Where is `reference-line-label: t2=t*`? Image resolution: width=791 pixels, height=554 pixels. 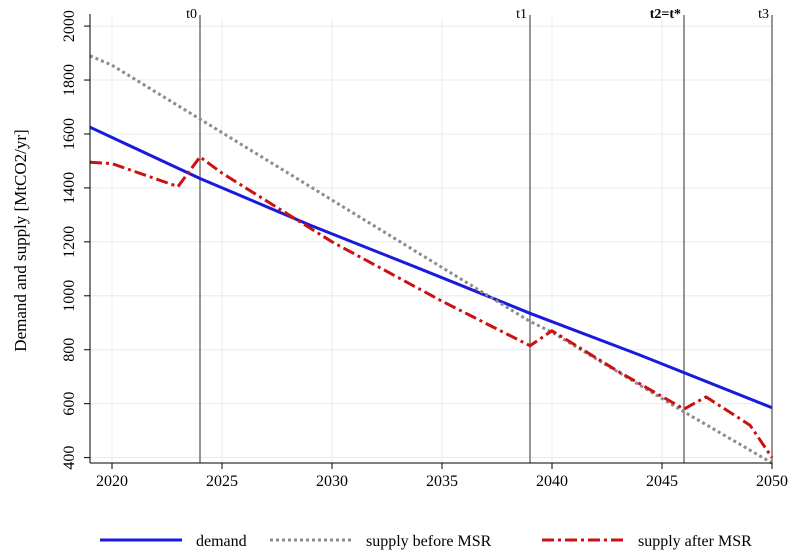 reference-line-label: t2=t* is located at coordinates (665, 14).